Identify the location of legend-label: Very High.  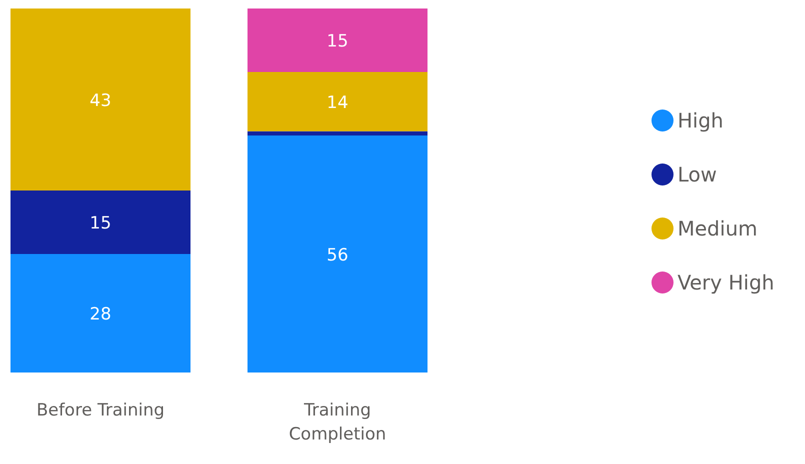
(726, 282).